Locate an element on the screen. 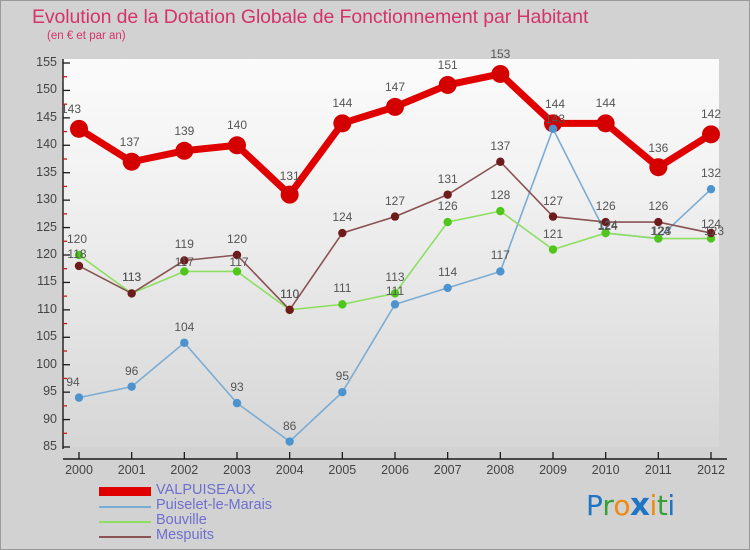 The width and height of the screenshot is (750, 550). legend-label: Puiselet-le-Marais is located at coordinates (214, 505).